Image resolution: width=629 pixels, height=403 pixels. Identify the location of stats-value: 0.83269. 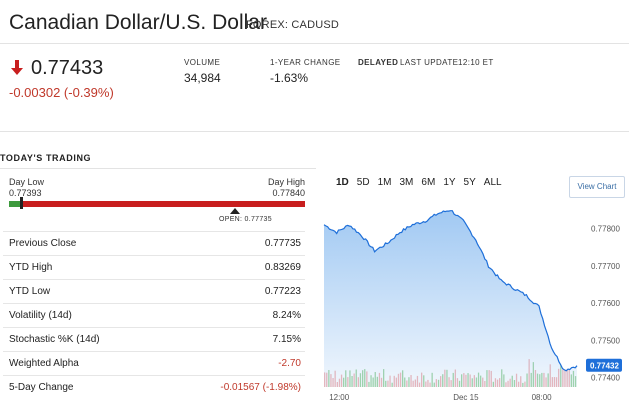
(233, 267).